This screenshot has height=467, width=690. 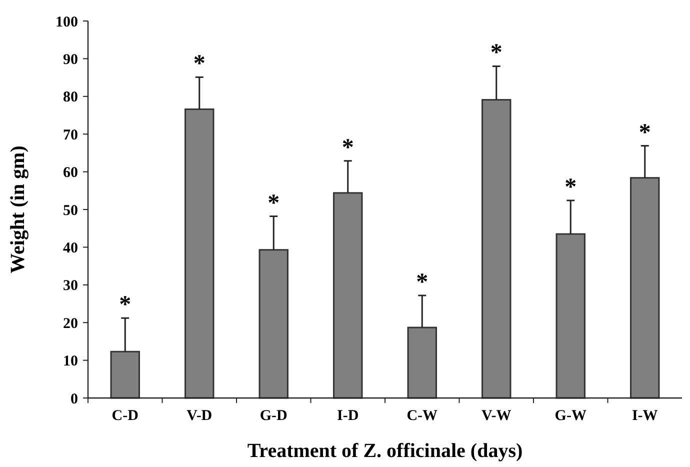 What do you see at coordinates (645, 416) in the screenshot?
I see `x-tick-label: I-W` at bounding box center [645, 416].